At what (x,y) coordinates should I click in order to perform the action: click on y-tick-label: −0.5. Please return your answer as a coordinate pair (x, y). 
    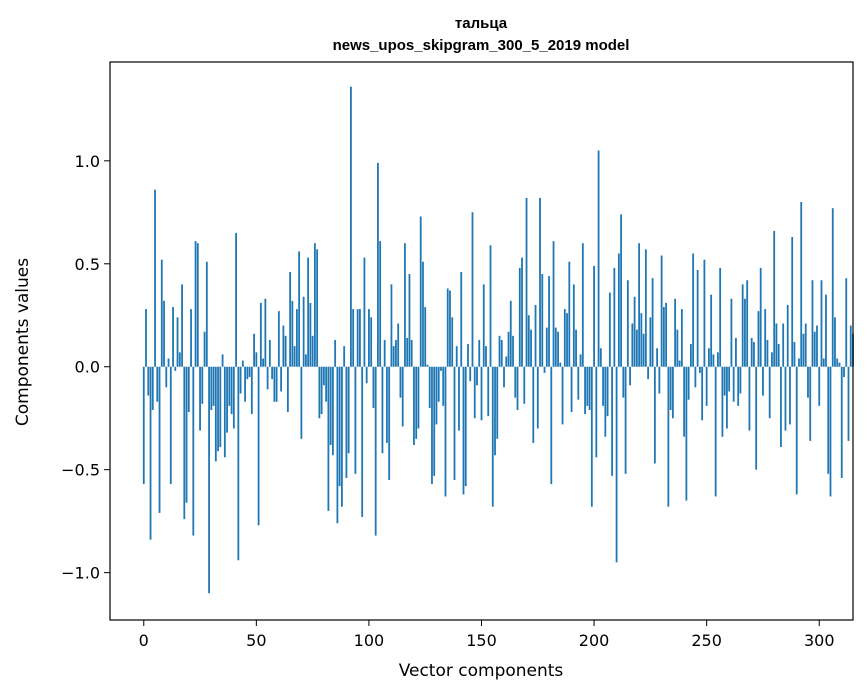
    Looking at the image, I should click on (80, 470).